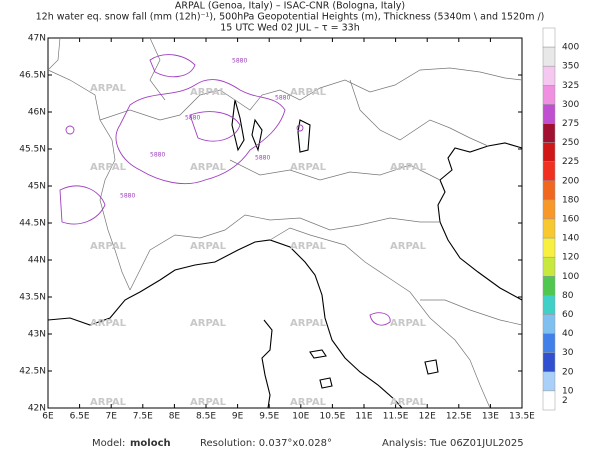 The height and width of the screenshot is (450, 600). Describe the element at coordinates (490, 417) in the screenshot. I see `lon-label: 13E` at that location.